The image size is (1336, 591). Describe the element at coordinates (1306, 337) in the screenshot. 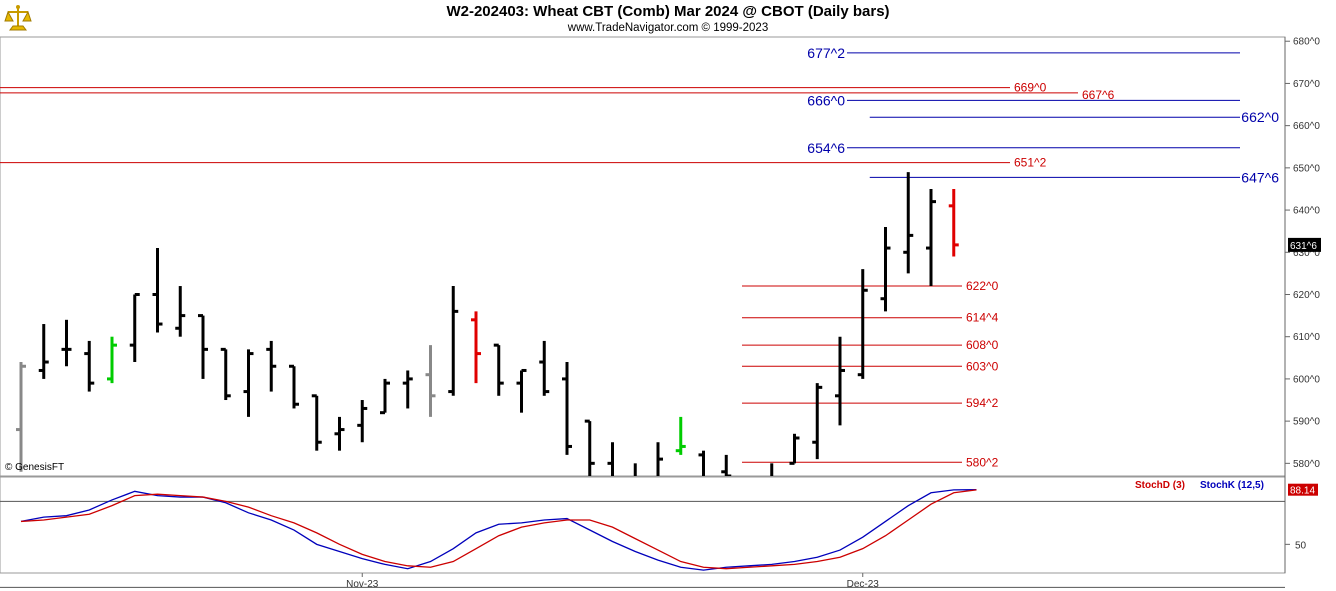

I see `y-tick-label: 610^0` at that location.